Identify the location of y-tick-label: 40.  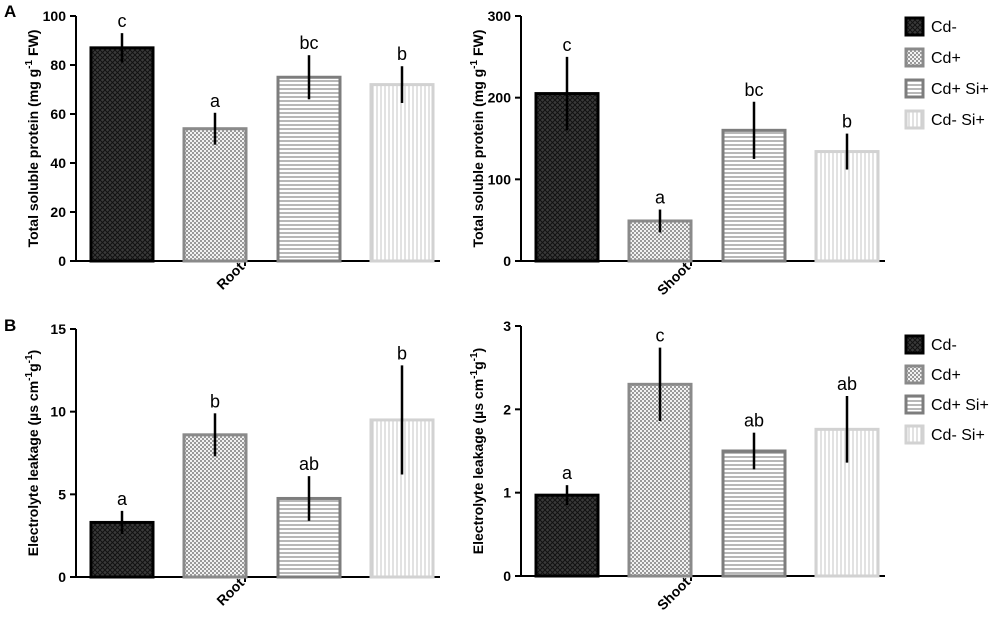
(58, 163).